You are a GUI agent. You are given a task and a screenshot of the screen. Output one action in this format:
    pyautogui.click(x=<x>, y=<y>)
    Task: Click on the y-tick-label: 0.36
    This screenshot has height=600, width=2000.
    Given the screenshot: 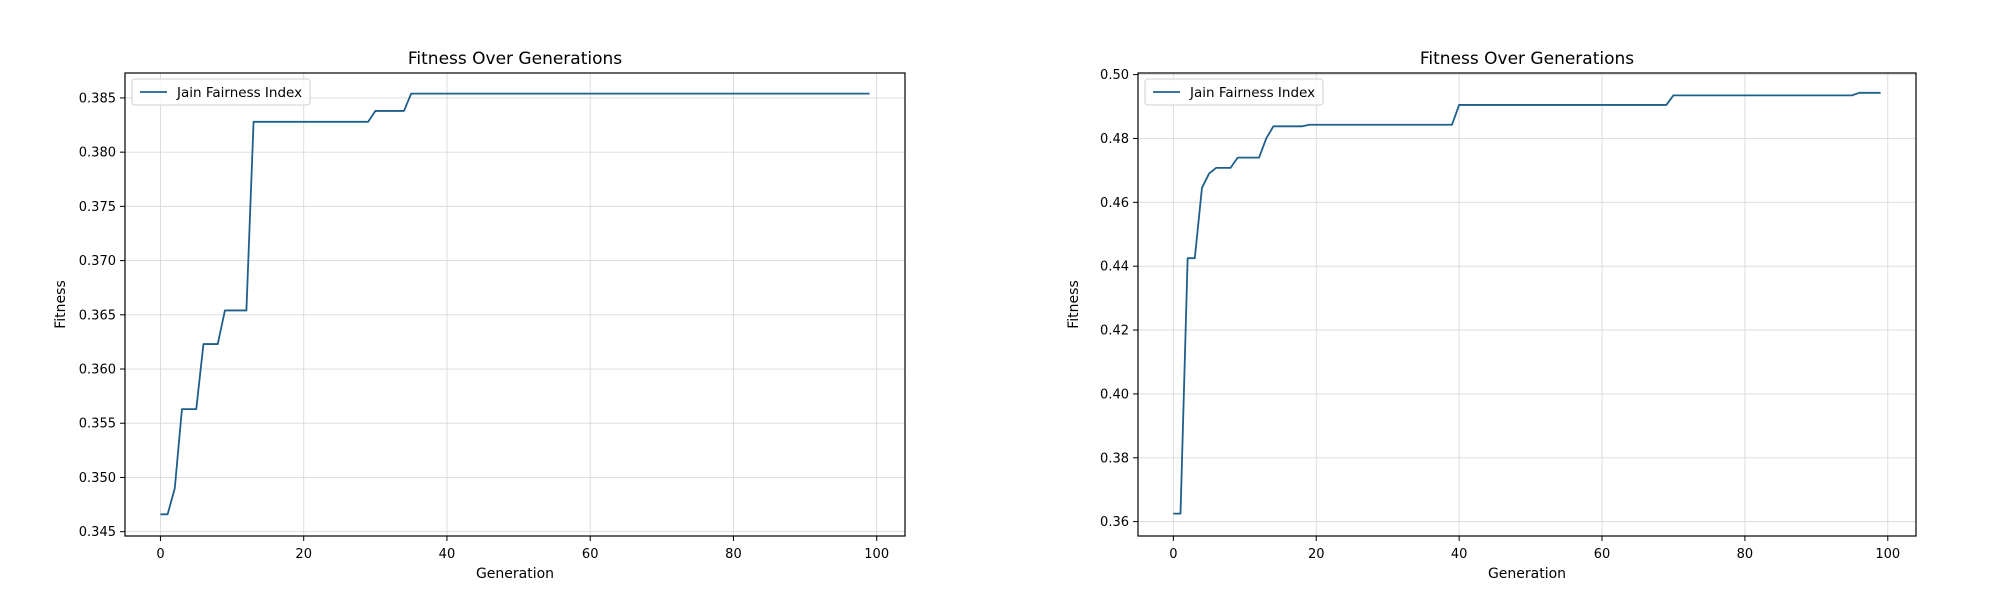 What is the action you would take?
    pyautogui.click(x=1114, y=522)
    